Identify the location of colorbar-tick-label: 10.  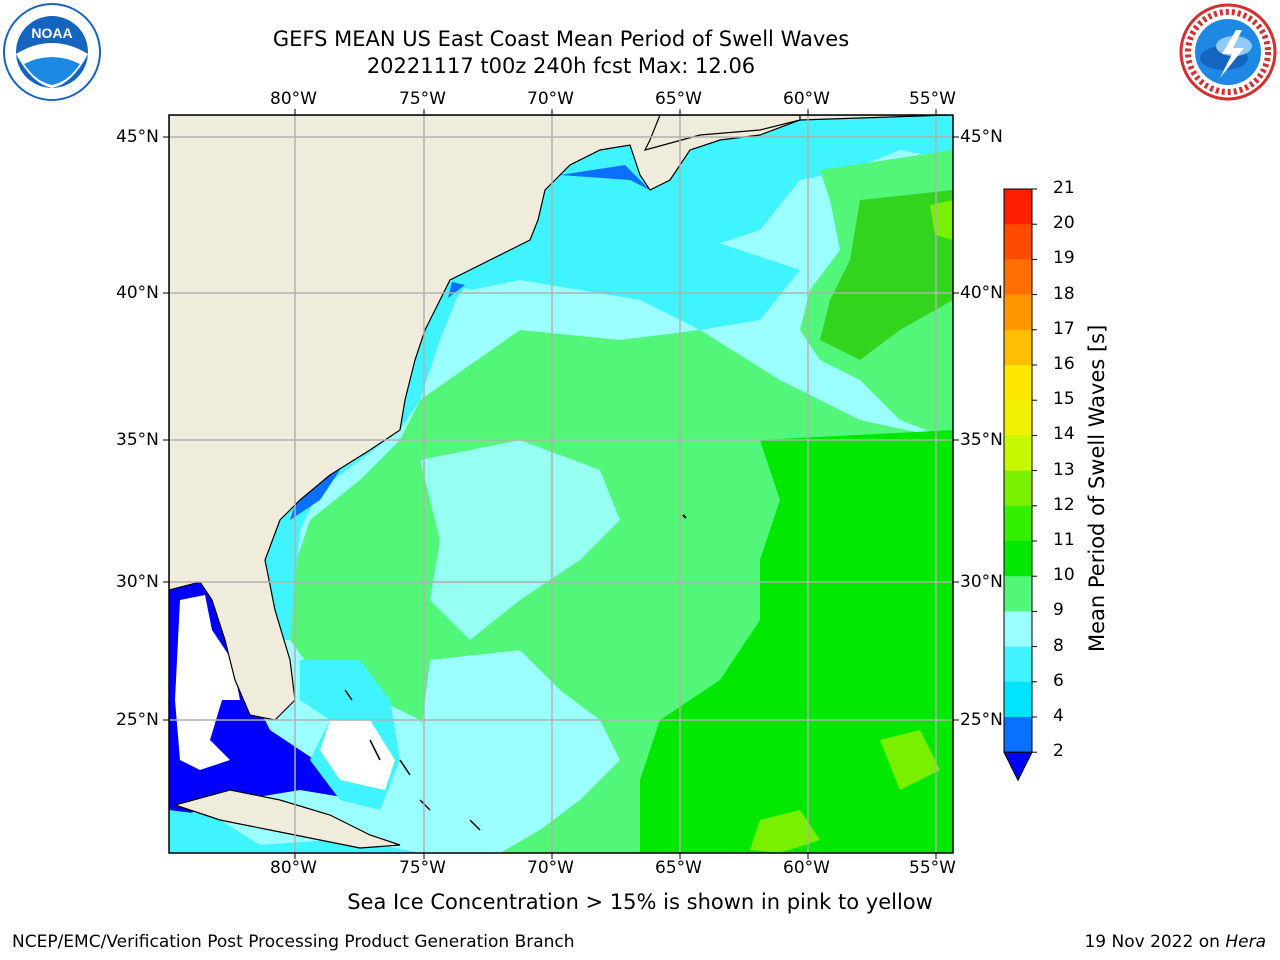
(1064, 575).